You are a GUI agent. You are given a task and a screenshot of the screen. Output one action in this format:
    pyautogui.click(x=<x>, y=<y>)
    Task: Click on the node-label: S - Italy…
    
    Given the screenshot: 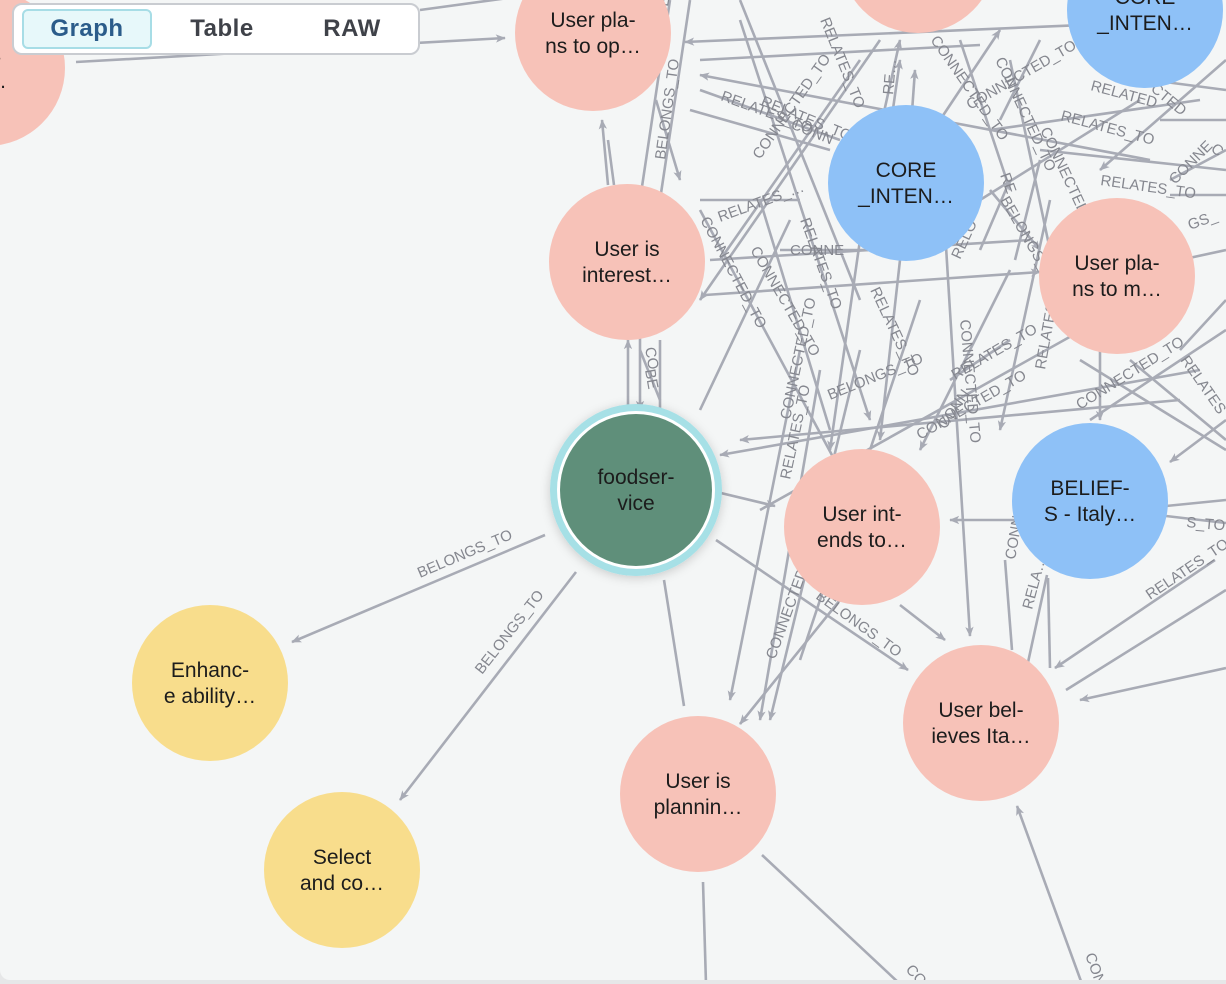 What is the action you would take?
    pyautogui.click(x=1090, y=514)
    